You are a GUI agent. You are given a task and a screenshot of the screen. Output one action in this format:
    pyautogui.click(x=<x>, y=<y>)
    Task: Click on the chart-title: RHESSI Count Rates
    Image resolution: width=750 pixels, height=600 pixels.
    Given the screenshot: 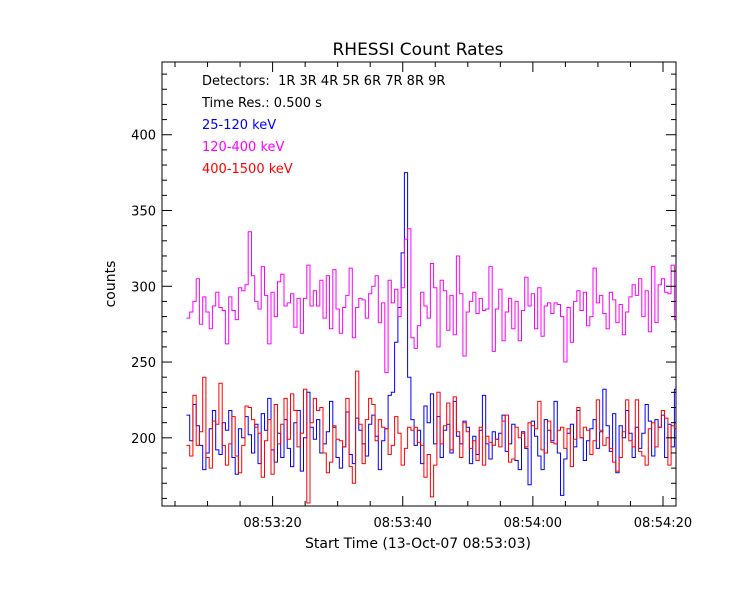 What is the action you would take?
    pyautogui.click(x=417, y=50)
    